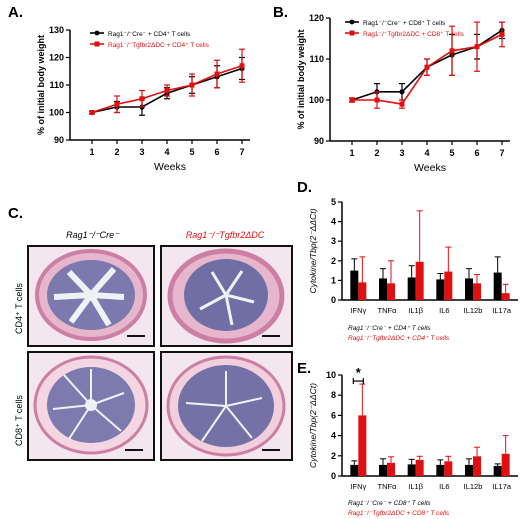  I want to click on chart-b-xtick-label: 2, so click(376, 153).